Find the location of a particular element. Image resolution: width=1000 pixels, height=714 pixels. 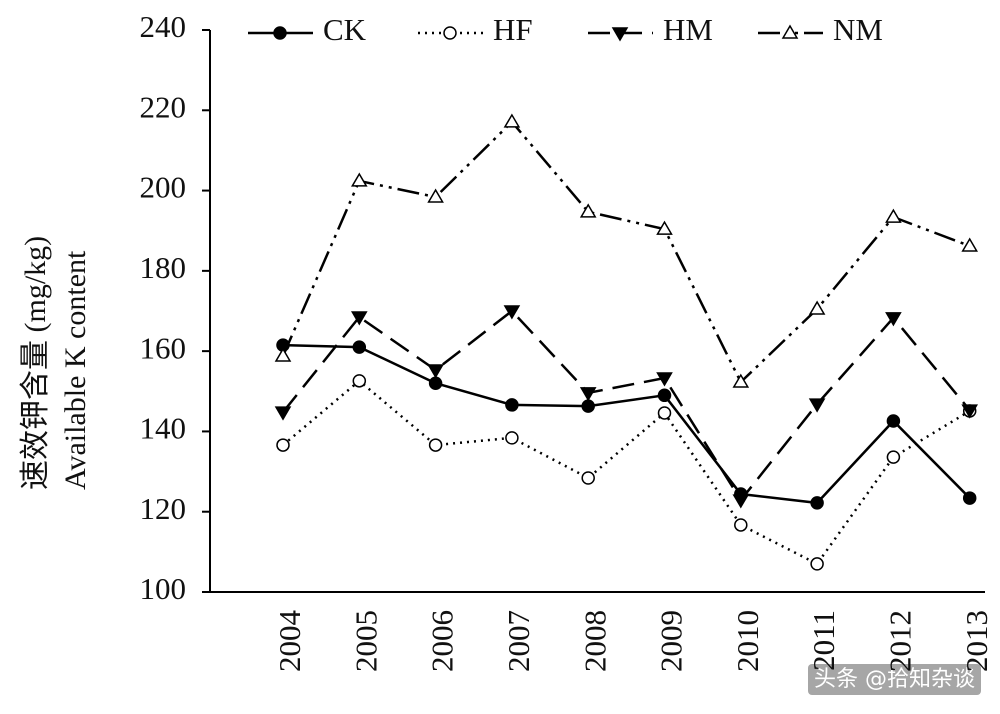

legend-label: CK is located at coordinates (345, 29).